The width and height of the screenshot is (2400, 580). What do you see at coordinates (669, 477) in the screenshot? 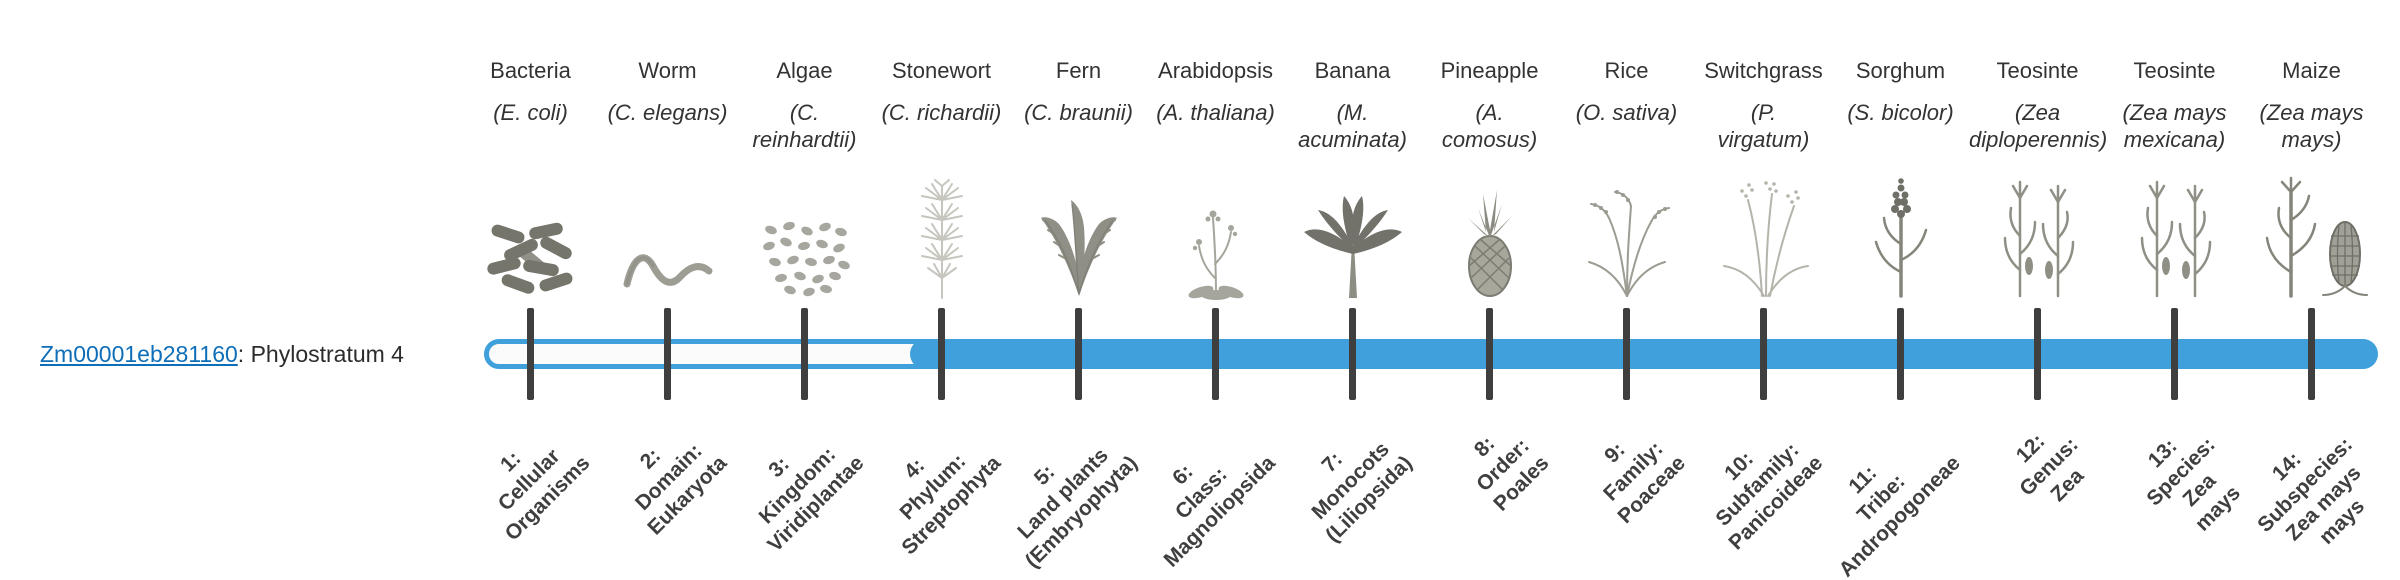
I see `stratum-axis-label-2: 2: Domain: Eukaryota` at bounding box center [669, 477].